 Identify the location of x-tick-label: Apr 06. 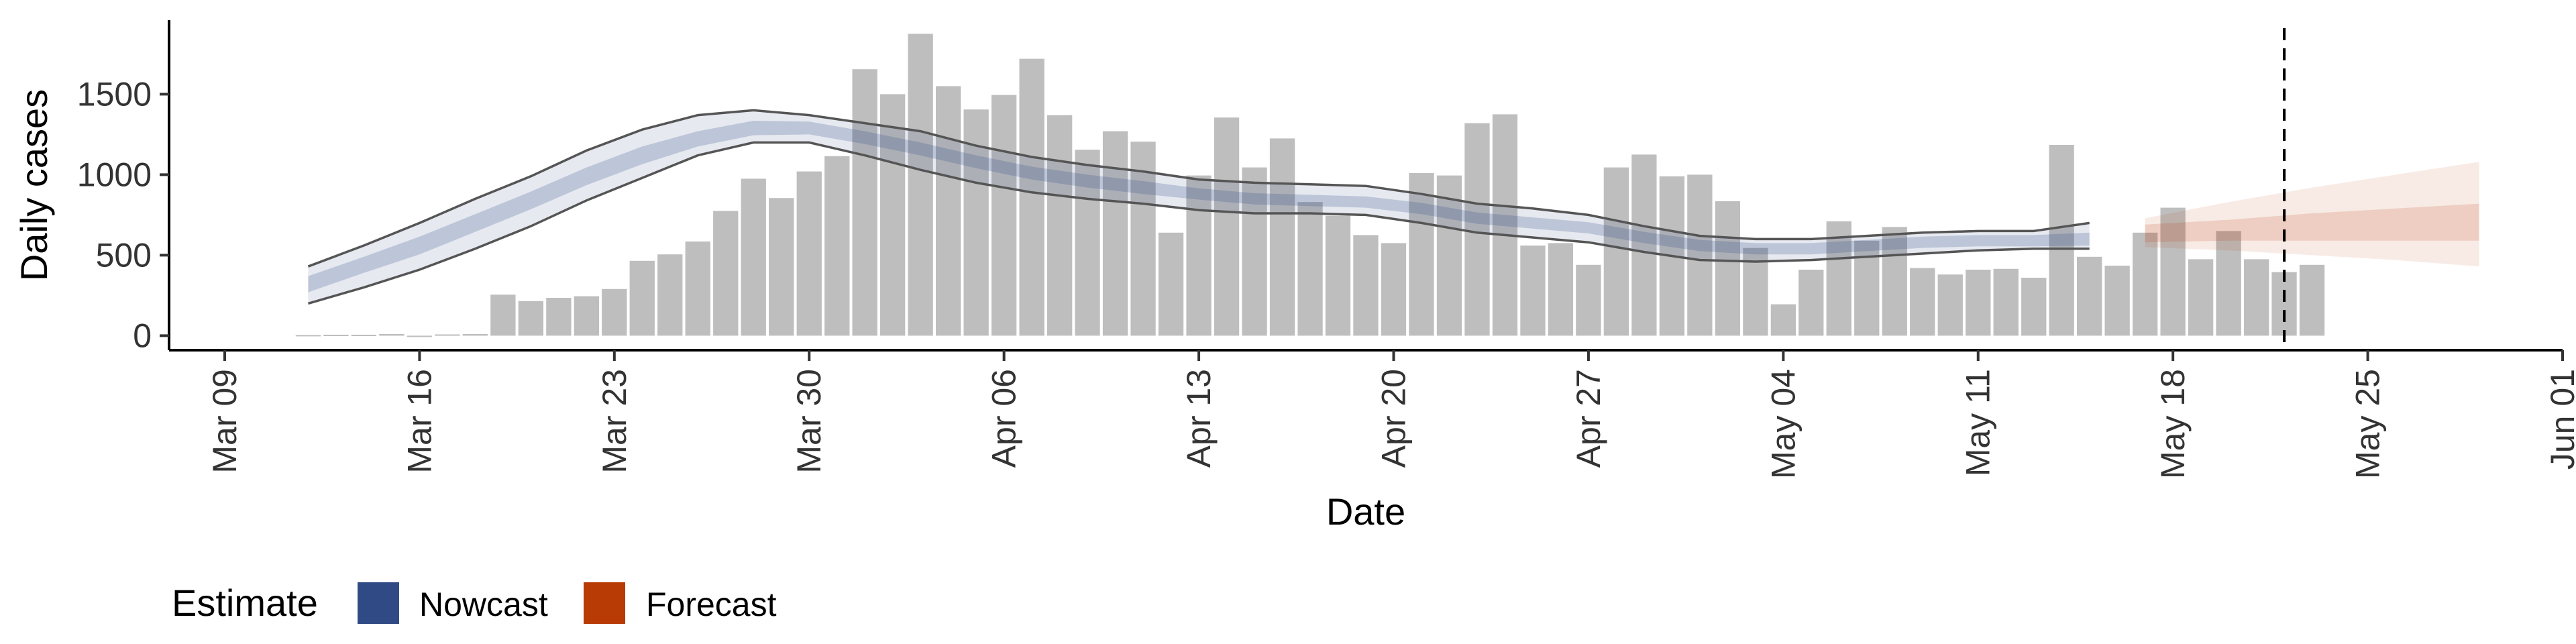
(1004, 418).